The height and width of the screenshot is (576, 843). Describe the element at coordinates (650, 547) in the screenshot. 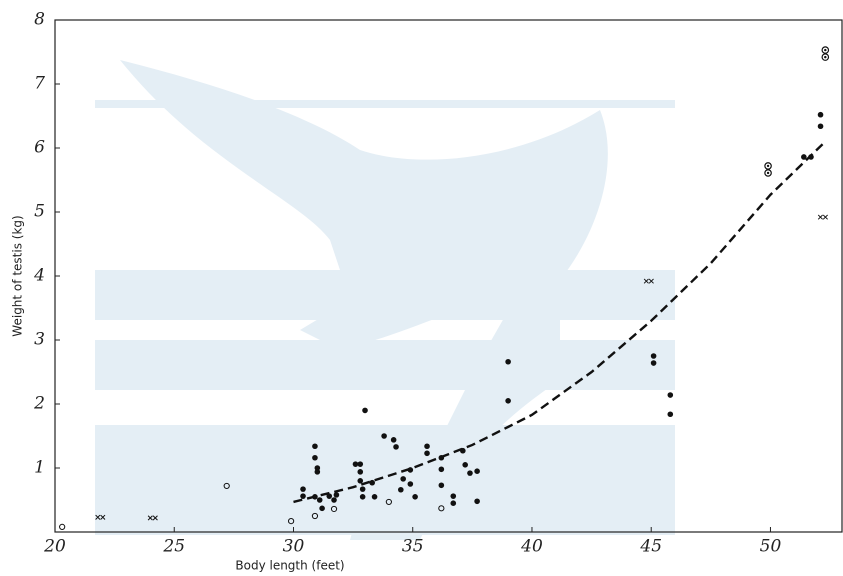

I see `x-tick-label: 45` at that location.